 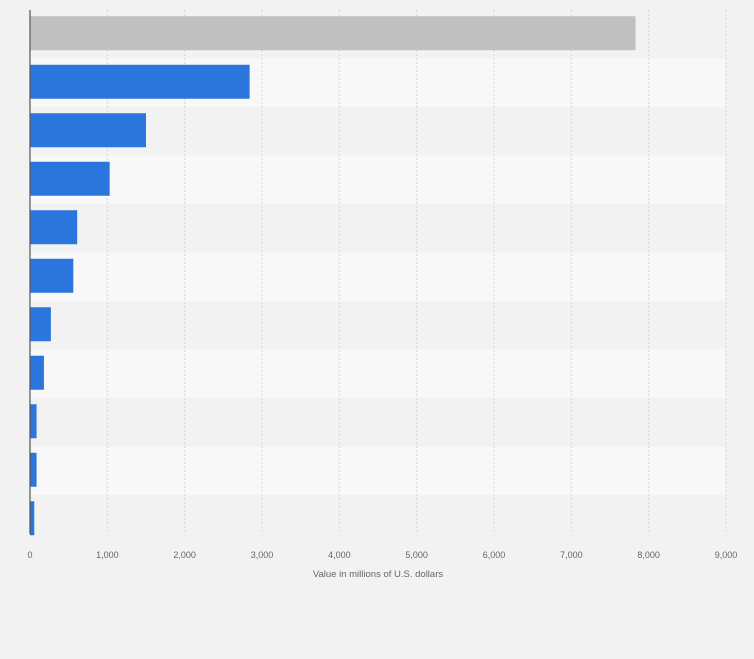 I want to click on x-tick-label: 3,000, so click(x=262, y=555).